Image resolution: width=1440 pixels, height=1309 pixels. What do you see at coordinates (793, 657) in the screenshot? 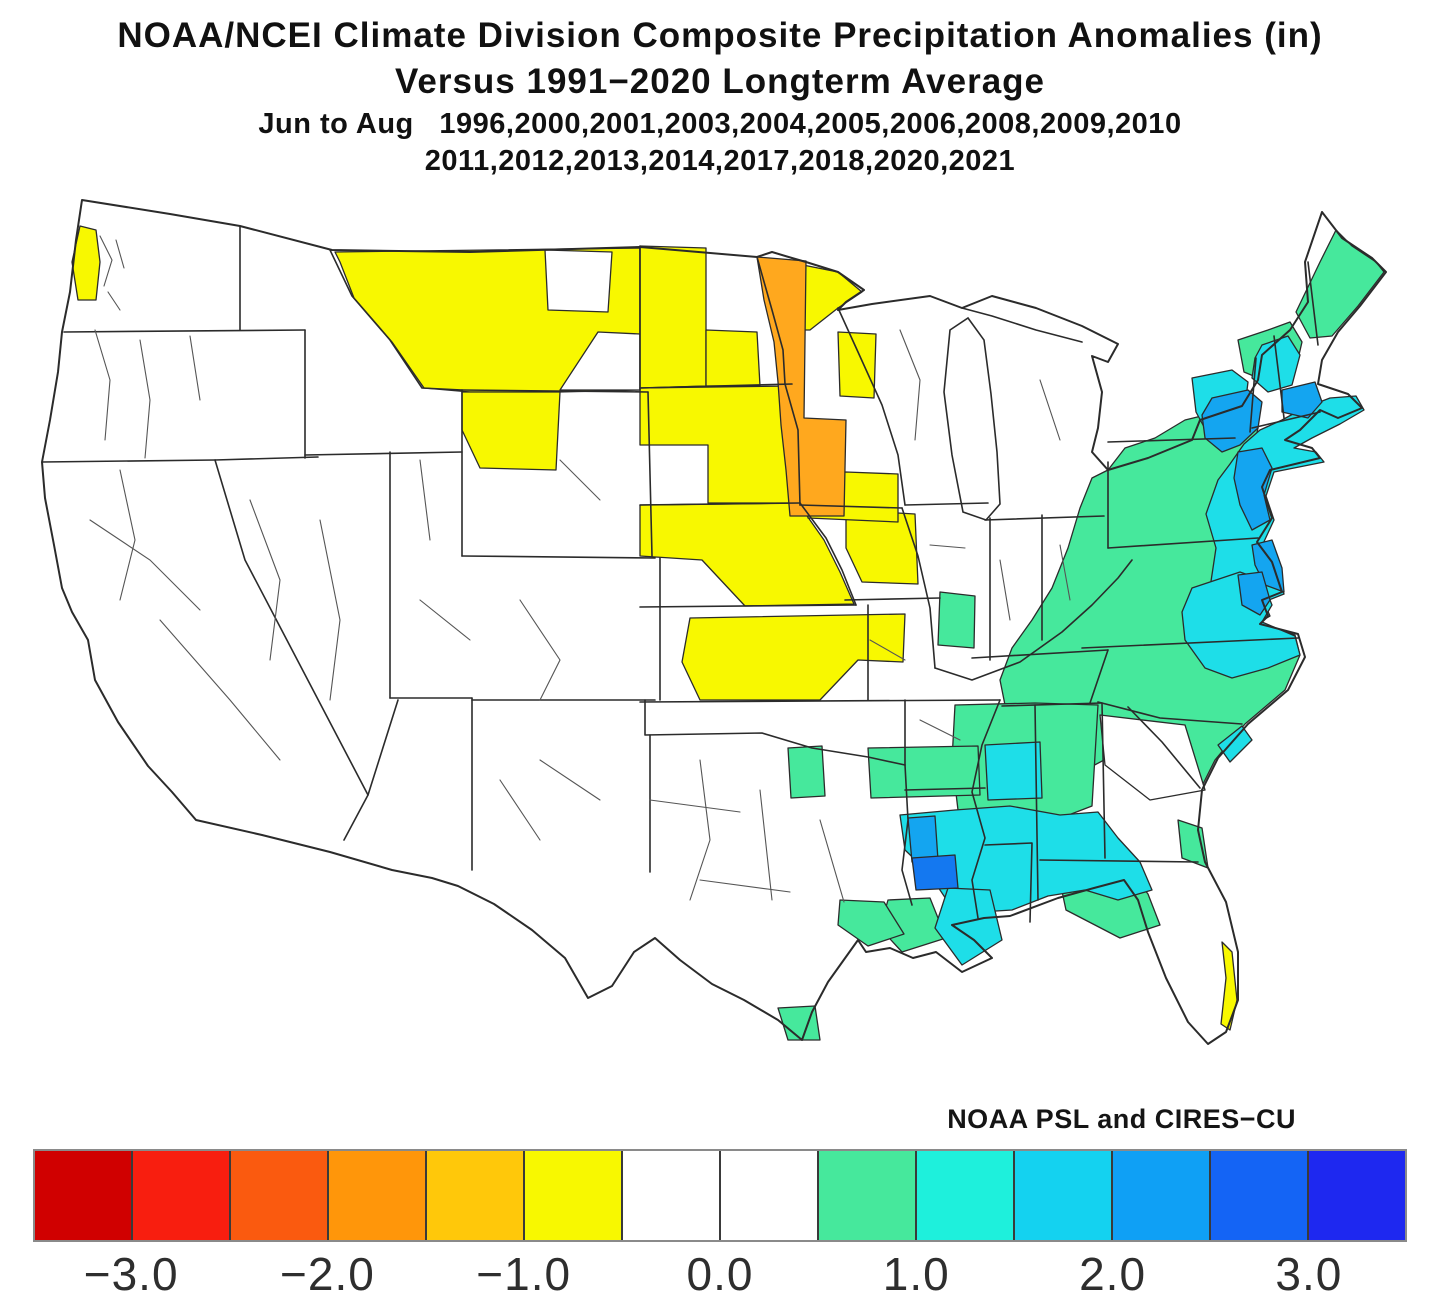
I see `region-kansas-dry` at bounding box center [793, 657].